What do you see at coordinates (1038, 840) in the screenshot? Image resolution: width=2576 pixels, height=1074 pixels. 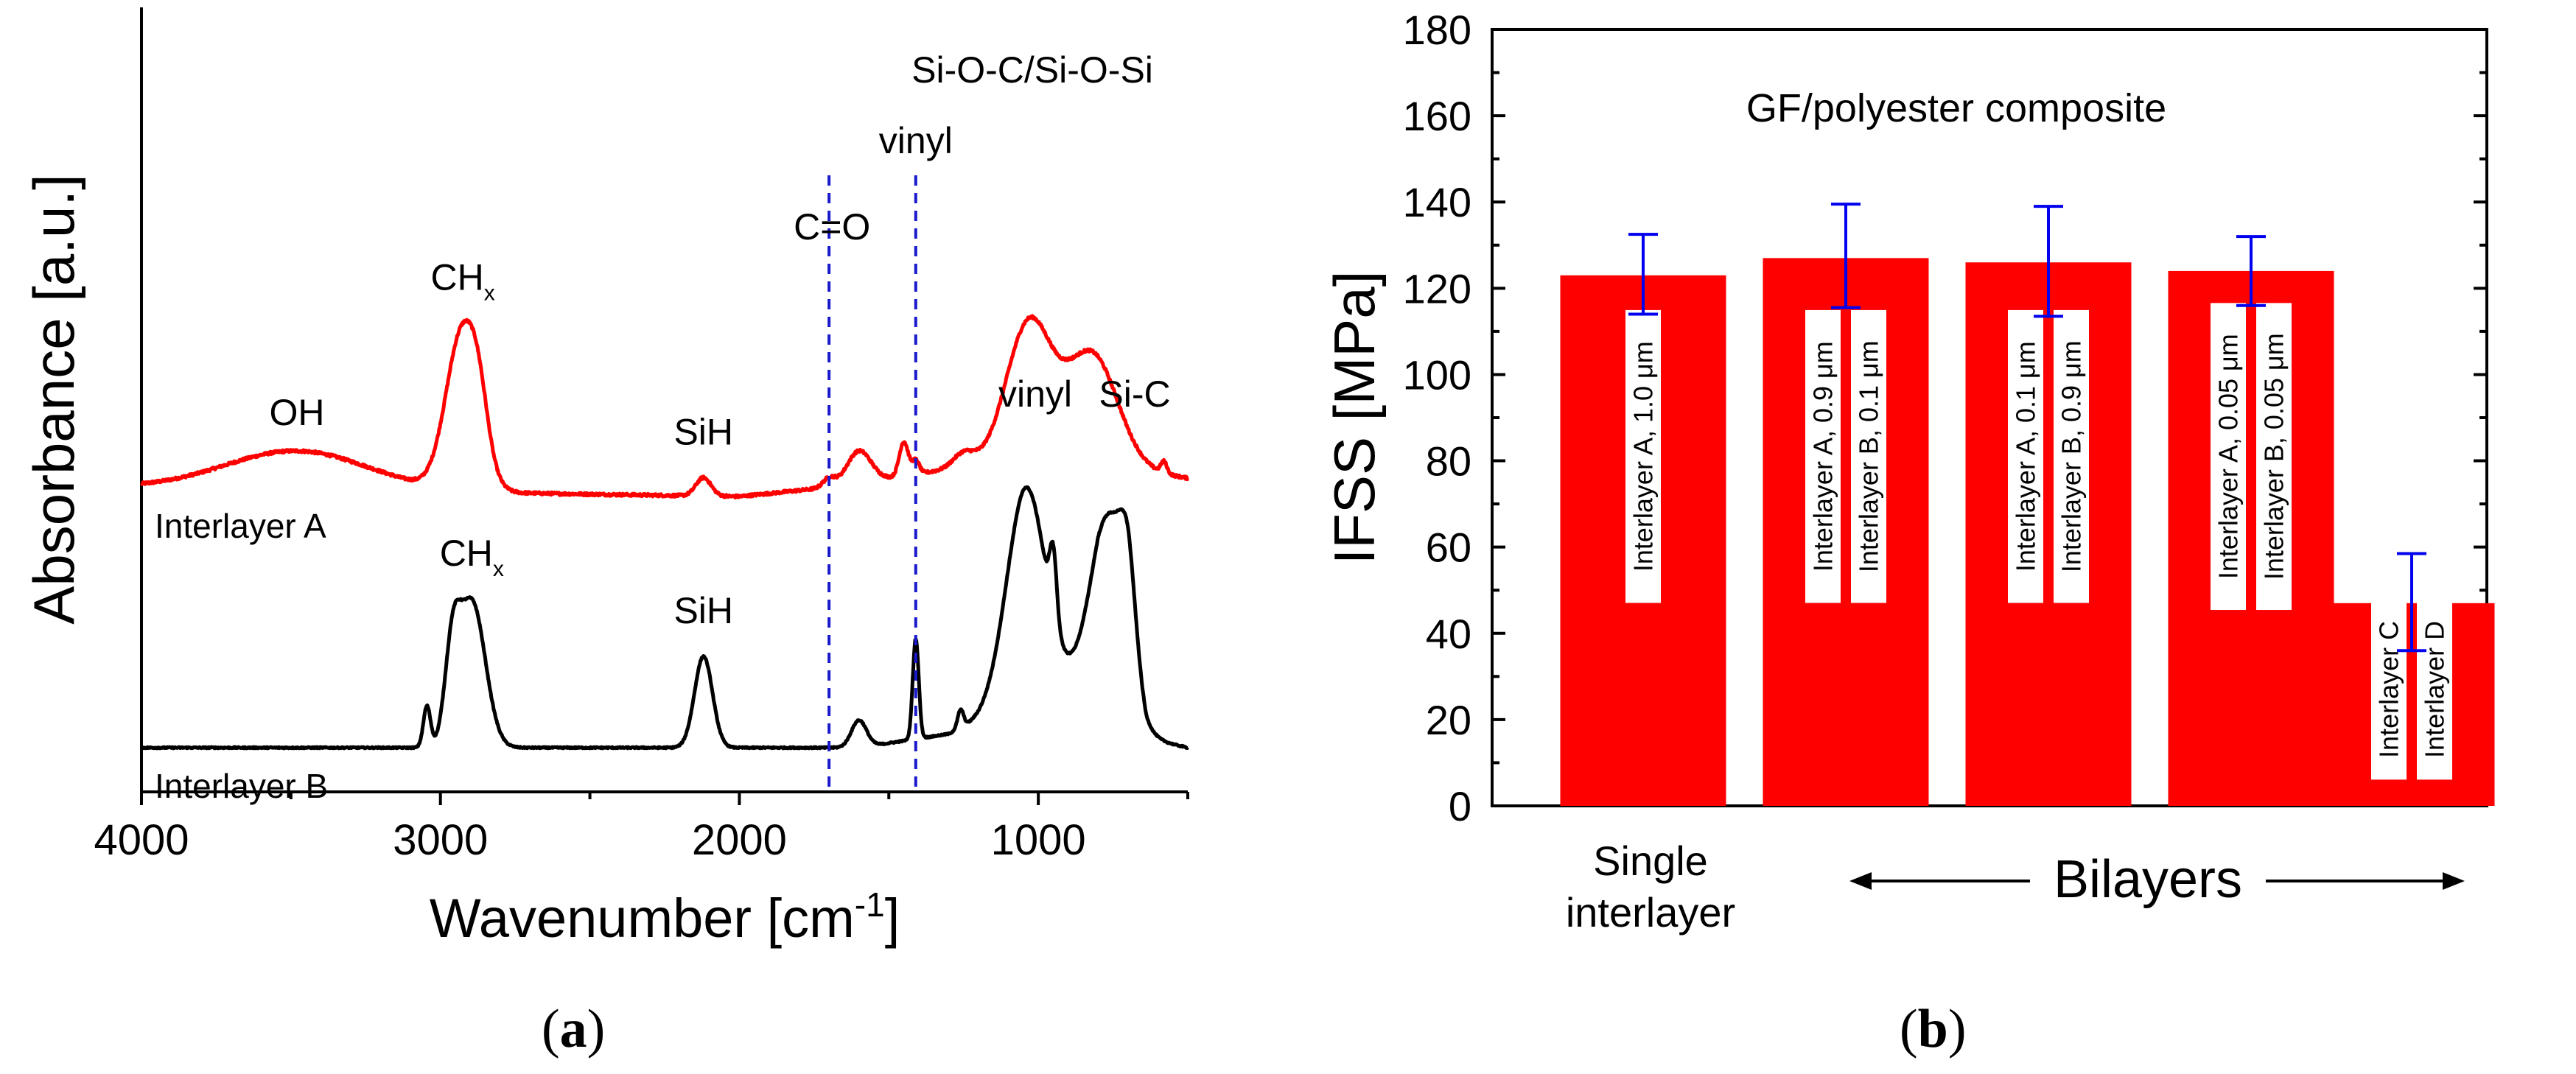 I see `x-tick-label: 1000` at bounding box center [1038, 840].